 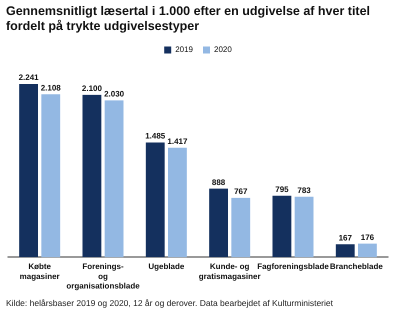 What do you see at coordinates (367, 237) in the screenshot?
I see `data-label: 176` at bounding box center [367, 237].